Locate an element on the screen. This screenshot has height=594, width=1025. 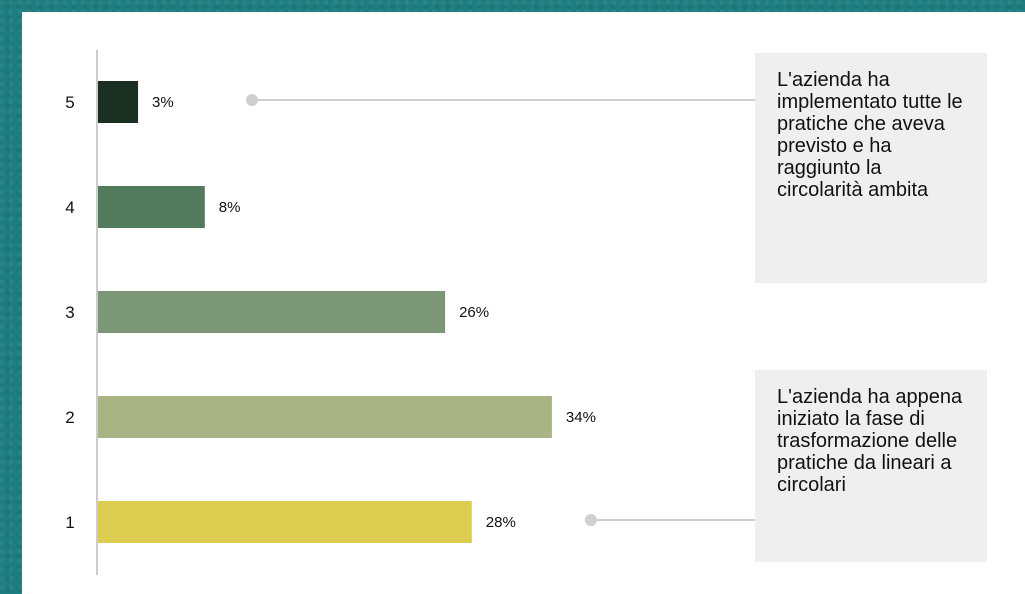
value-label-4: 8% is located at coordinates (230, 207).